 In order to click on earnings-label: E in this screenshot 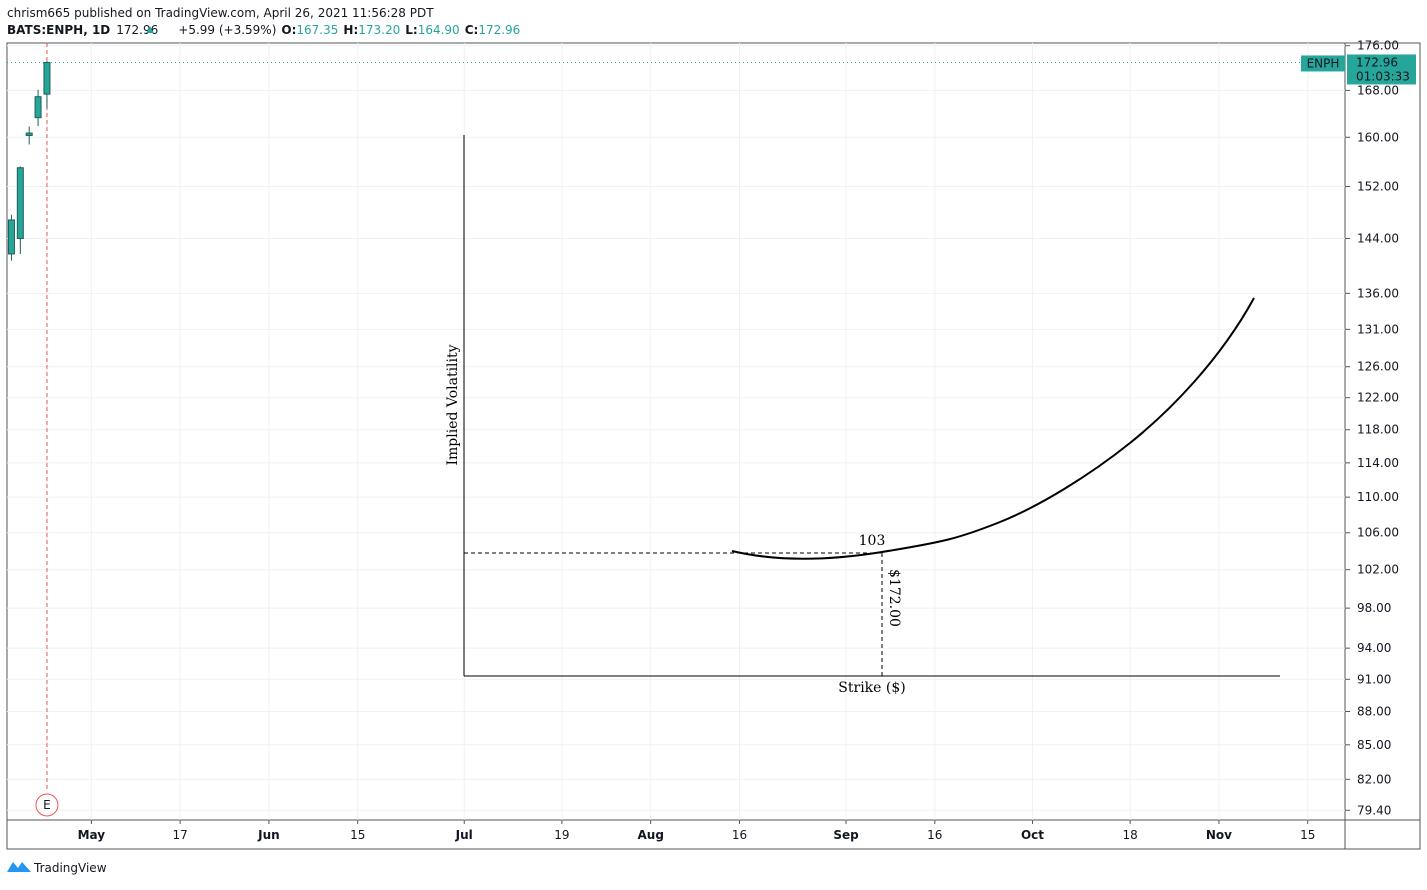, I will do `click(47, 805)`.